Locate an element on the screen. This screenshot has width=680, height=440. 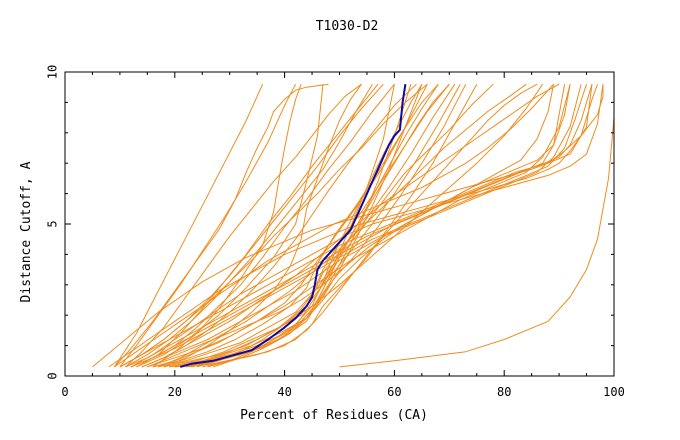
y-axis-label: Distance Cutoff, A is located at coordinates (26, 231).